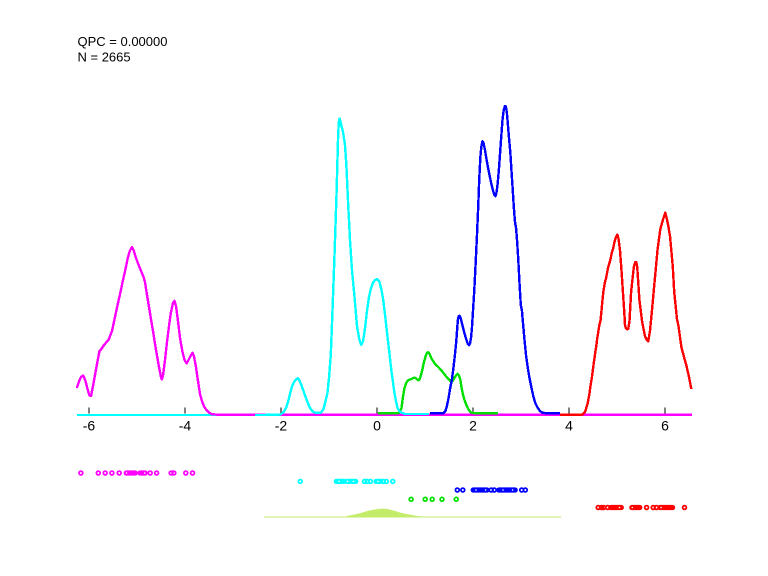 This screenshot has width=768, height=576. What do you see at coordinates (473, 426) in the screenshot?
I see `svg-text: 2` at bounding box center [473, 426].